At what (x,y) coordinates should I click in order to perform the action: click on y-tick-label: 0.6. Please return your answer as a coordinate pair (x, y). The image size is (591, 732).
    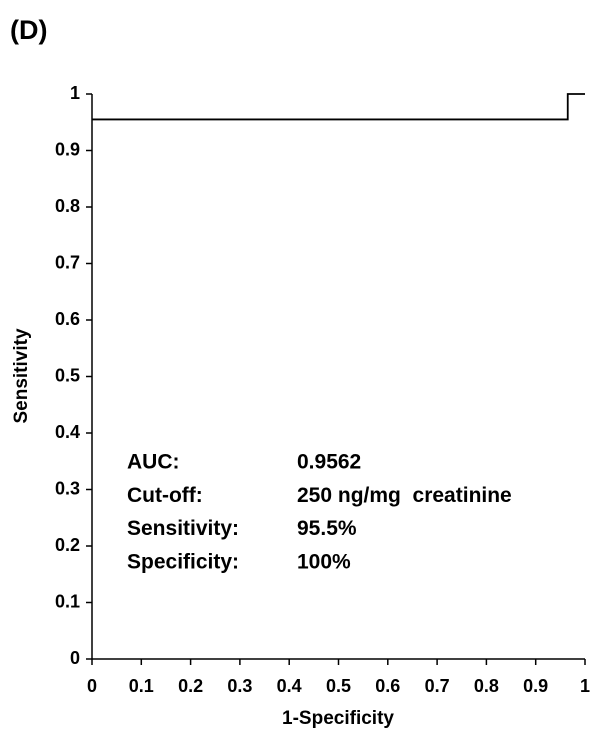
    Looking at the image, I should click on (67, 319).